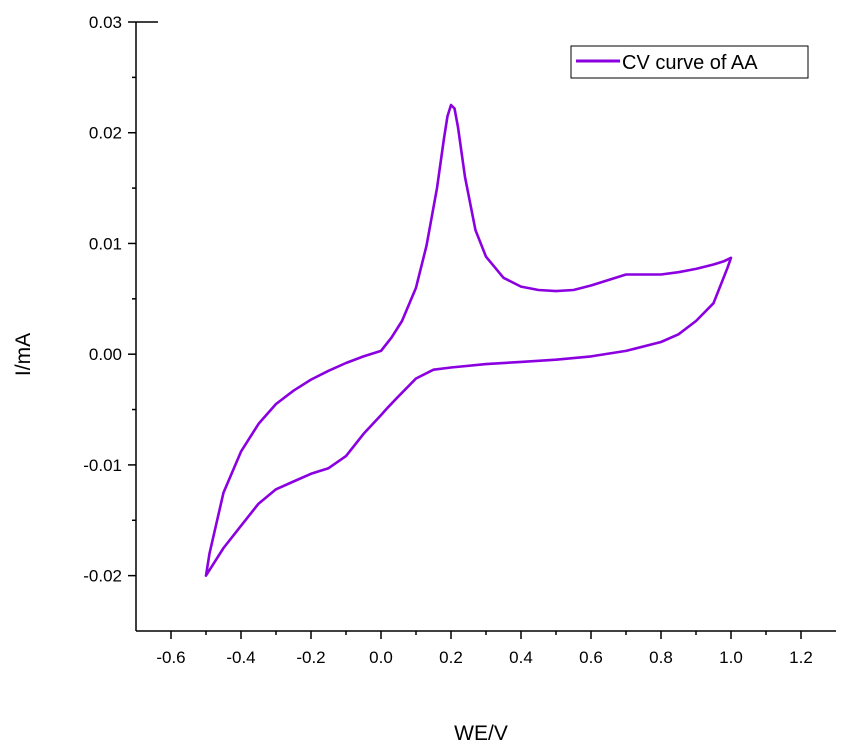  Describe the element at coordinates (801, 657) in the screenshot. I see `x-tick-label: 1.2` at that location.